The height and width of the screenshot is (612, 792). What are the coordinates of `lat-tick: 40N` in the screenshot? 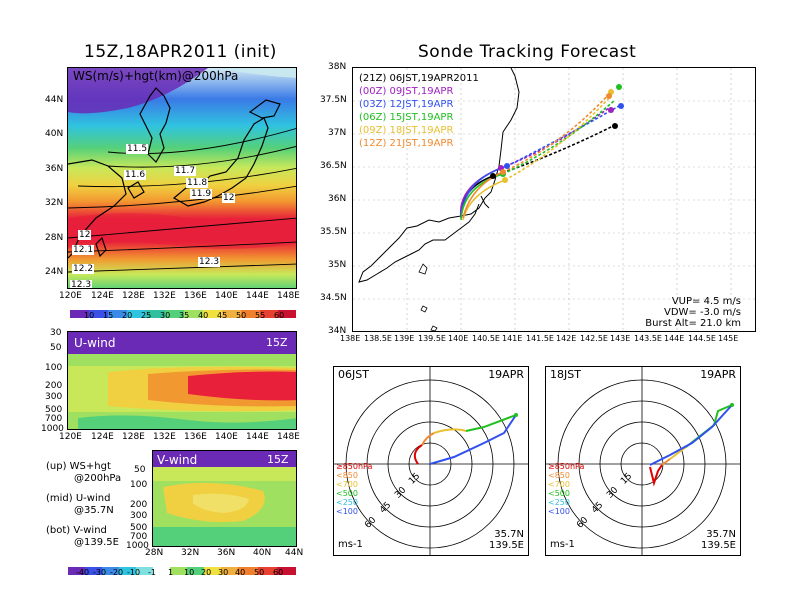 It's located at (262, 553).